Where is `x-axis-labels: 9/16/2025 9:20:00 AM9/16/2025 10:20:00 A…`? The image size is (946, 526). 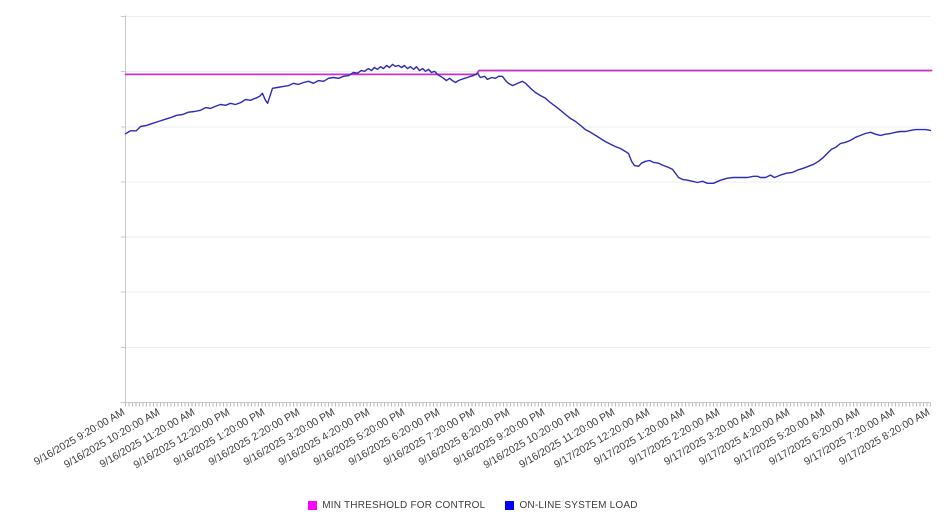 x-axis-labels: 9/16/2025 9:20:00 AM9/16/2025 10:20:00 A… is located at coordinates (482, 438).